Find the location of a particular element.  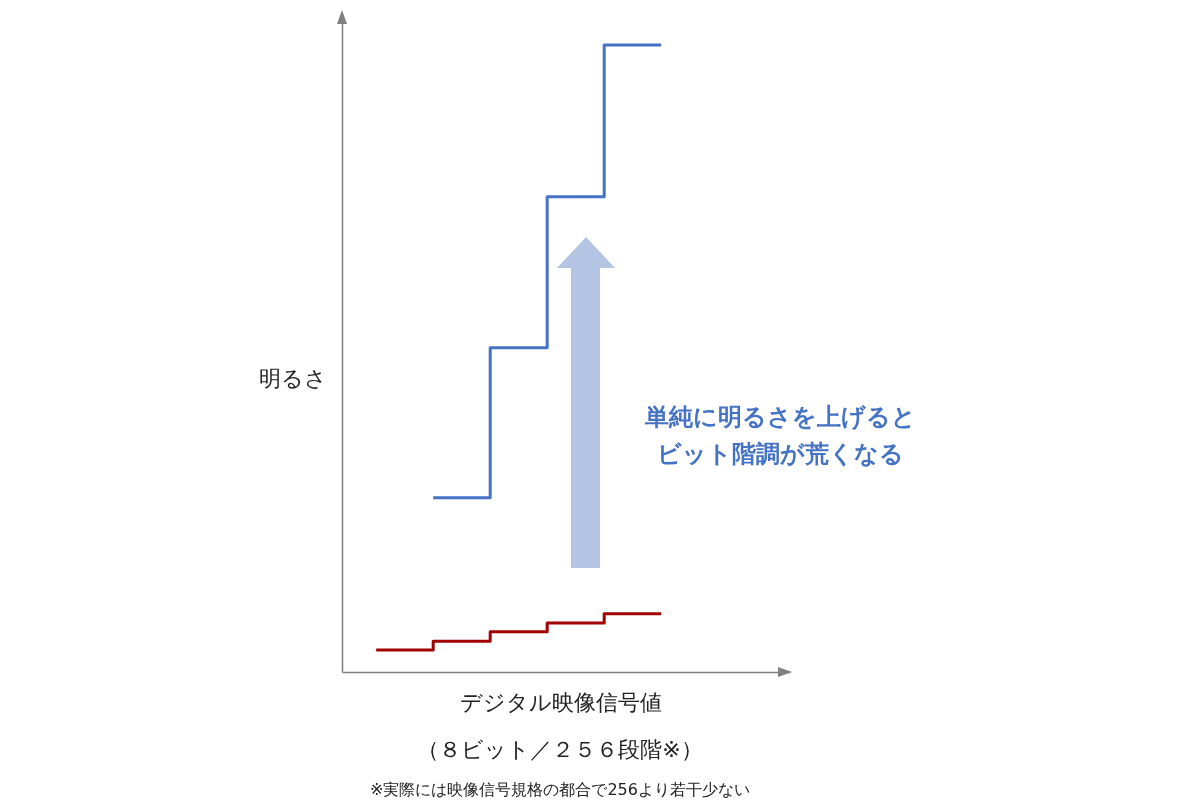

annotation: ビット階調が荒くなる is located at coordinates (780, 454).